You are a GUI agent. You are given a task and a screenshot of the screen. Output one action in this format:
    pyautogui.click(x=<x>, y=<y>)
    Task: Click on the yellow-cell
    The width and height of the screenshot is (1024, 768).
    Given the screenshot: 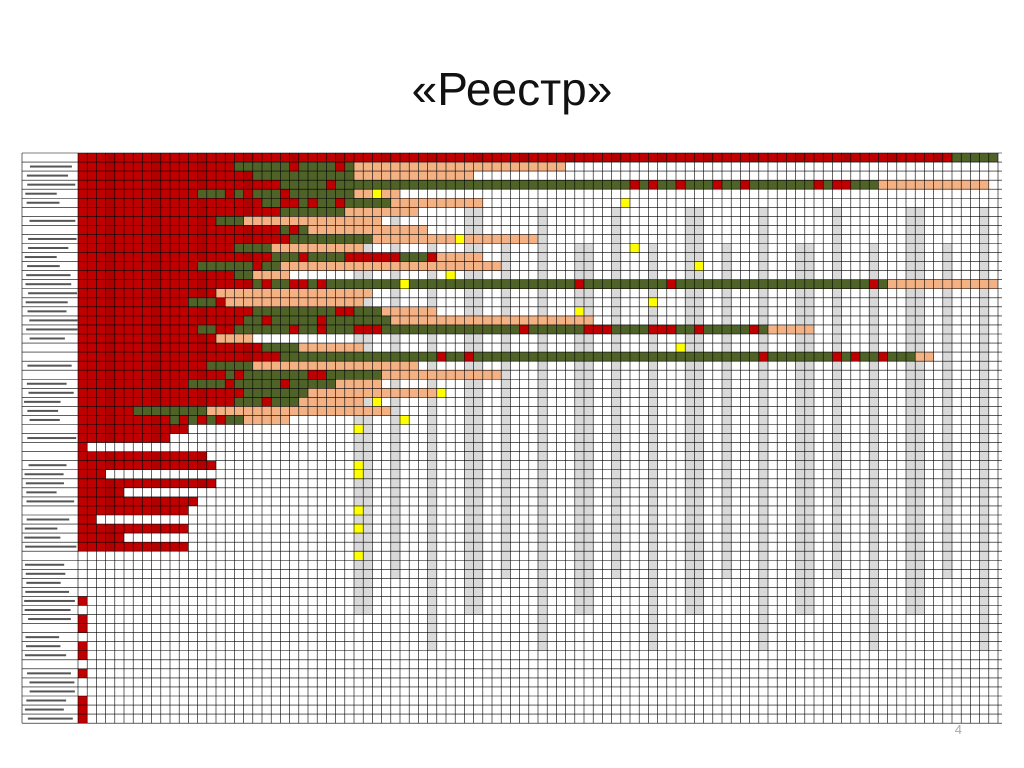 What is the action you would take?
    pyautogui.click(x=681, y=348)
    